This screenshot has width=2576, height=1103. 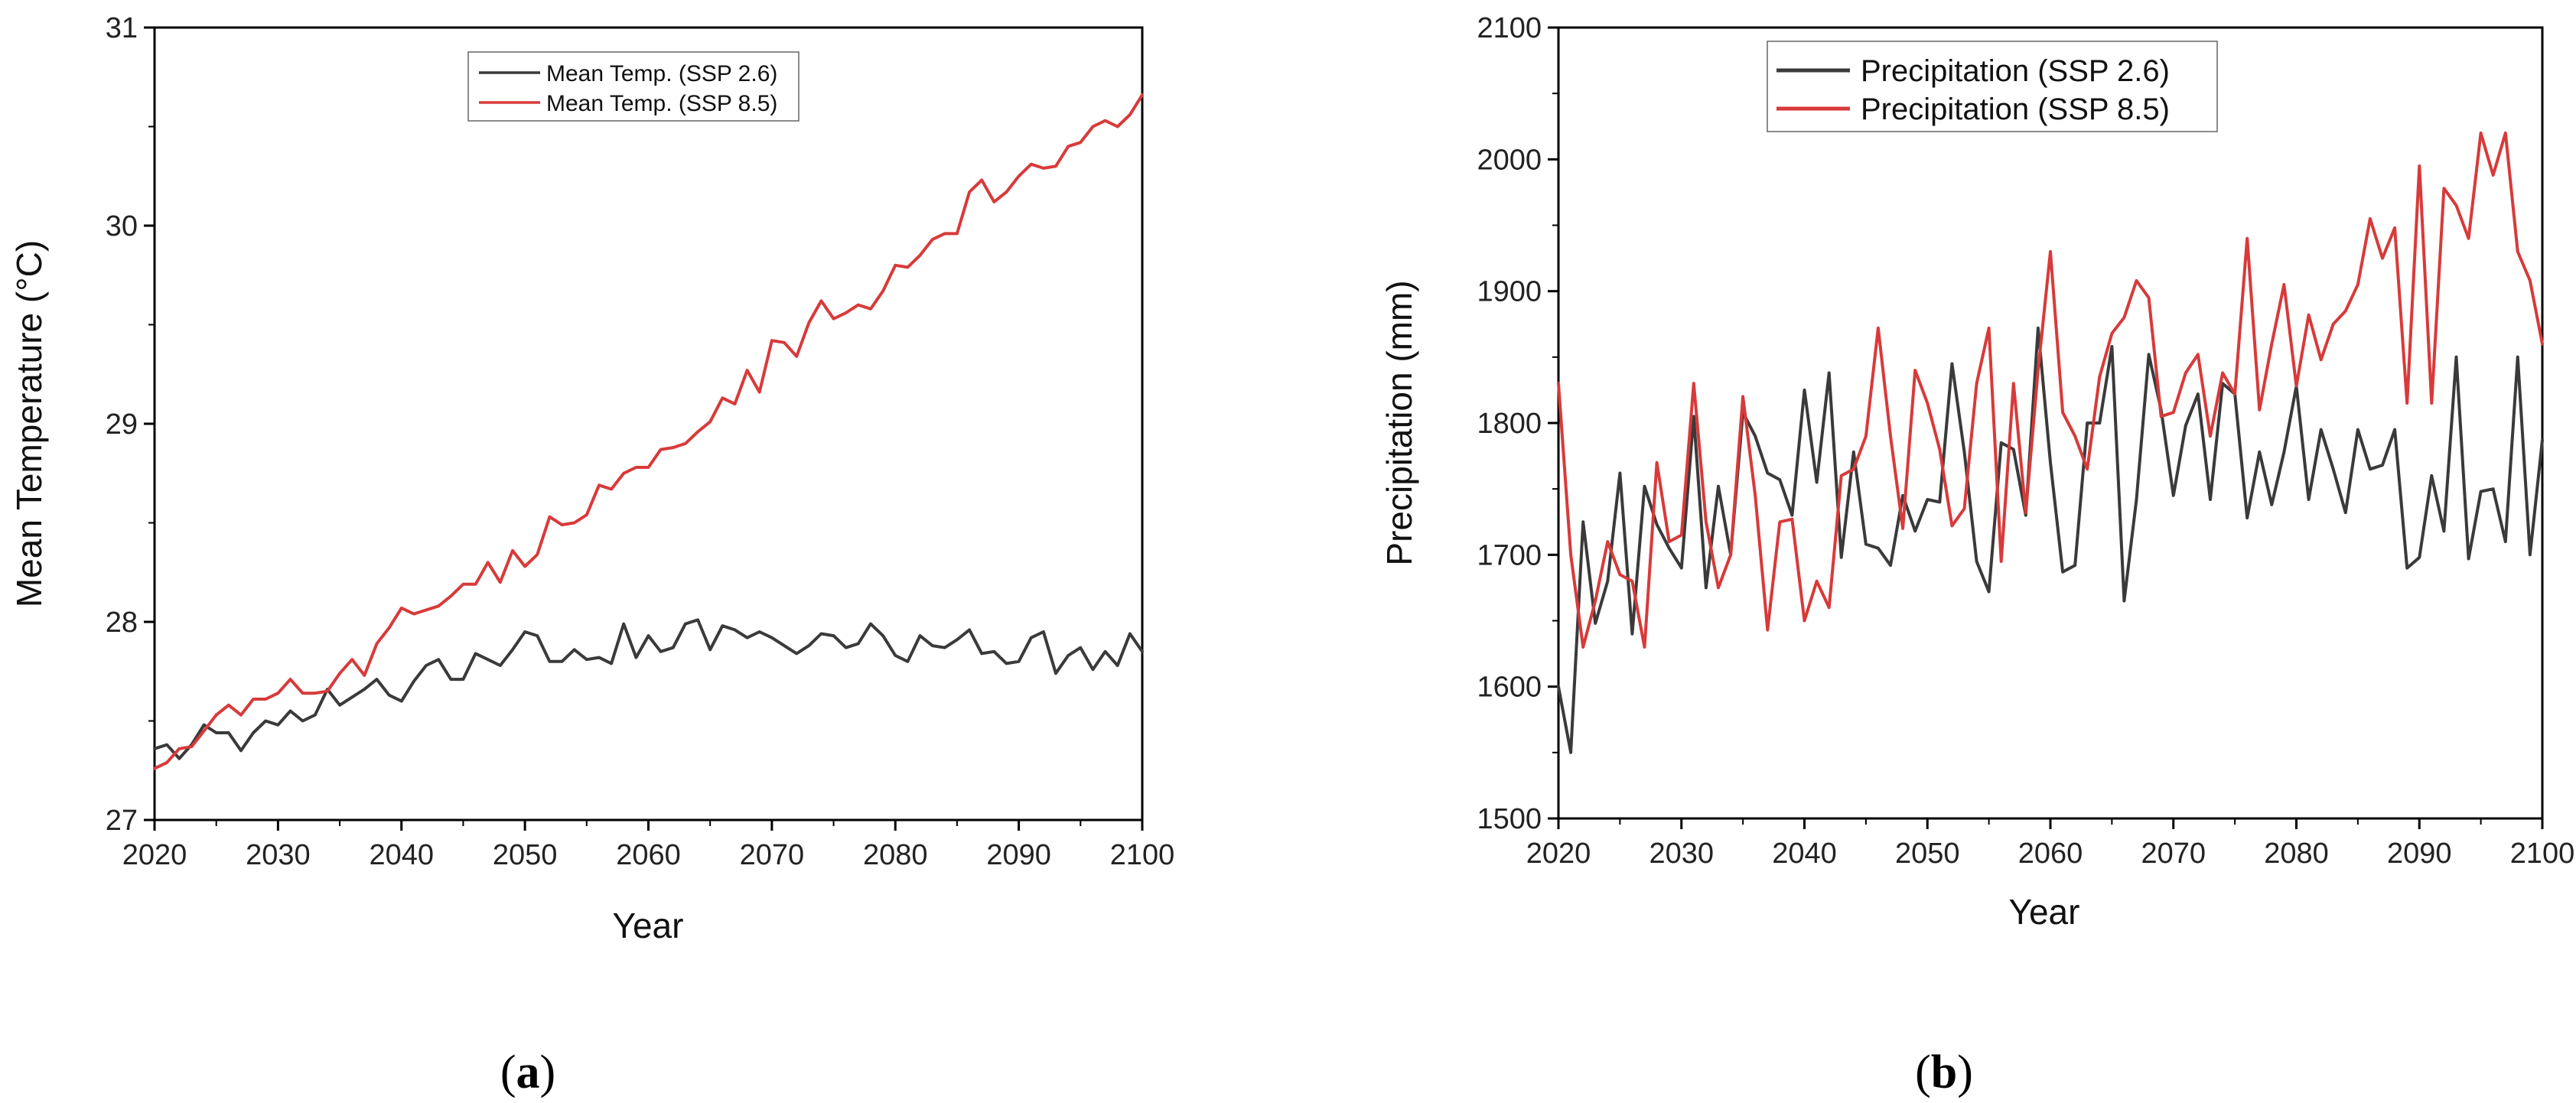 What do you see at coordinates (1682, 854) in the screenshot?
I see `x-tick-label-b-1: 2030` at bounding box center [1682, 854].